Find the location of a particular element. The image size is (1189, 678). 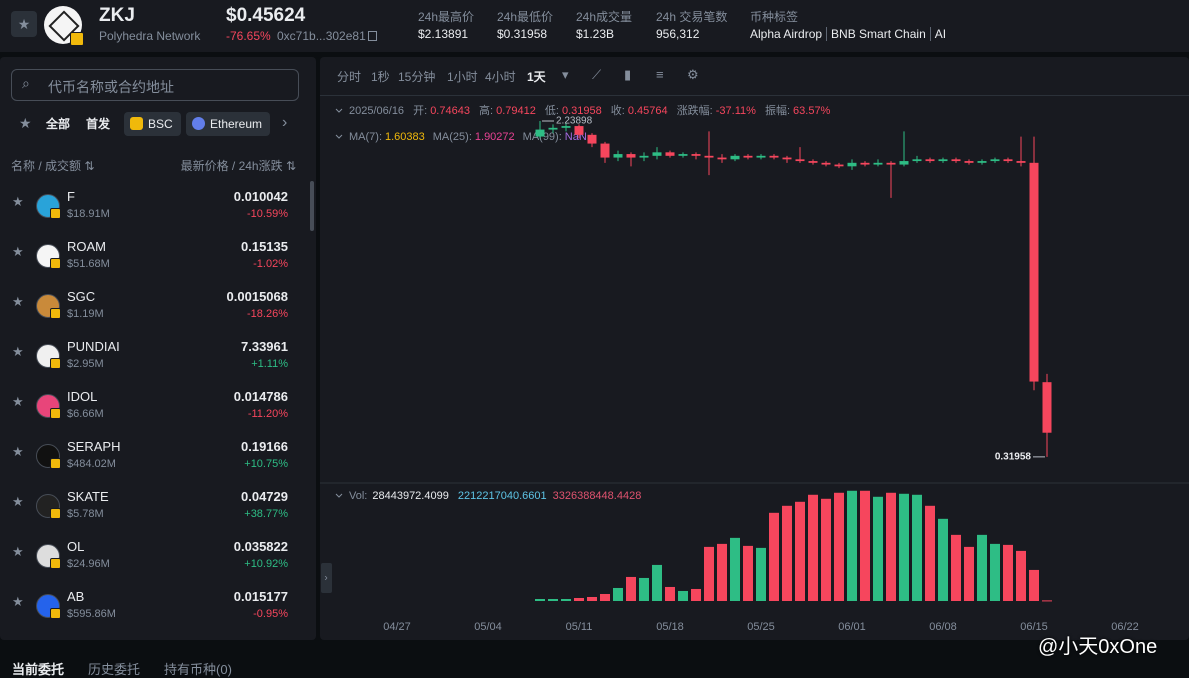

ma-name: MA(7): is located at coordinates (365, 137).